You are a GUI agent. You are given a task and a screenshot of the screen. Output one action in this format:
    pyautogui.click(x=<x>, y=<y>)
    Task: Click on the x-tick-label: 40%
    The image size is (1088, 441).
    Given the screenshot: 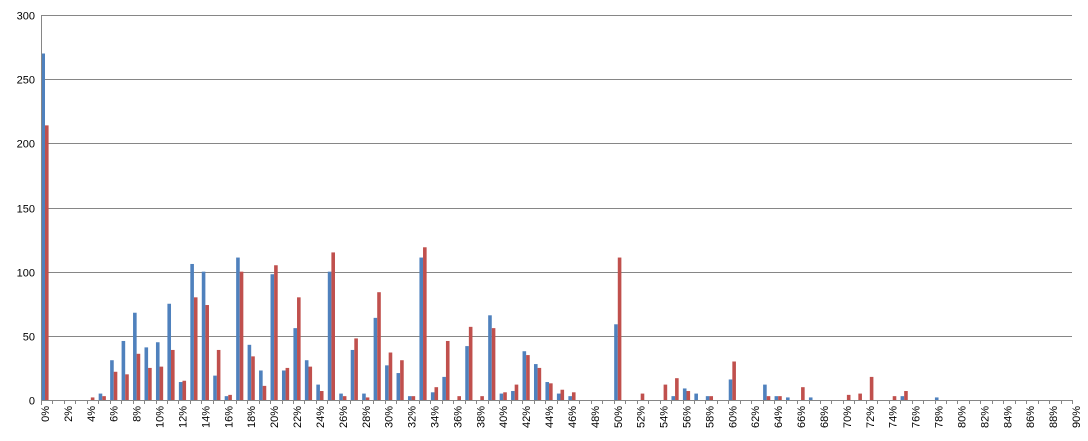 What is the action you would take?
    pyautogui.click(x=504, y=417)
    